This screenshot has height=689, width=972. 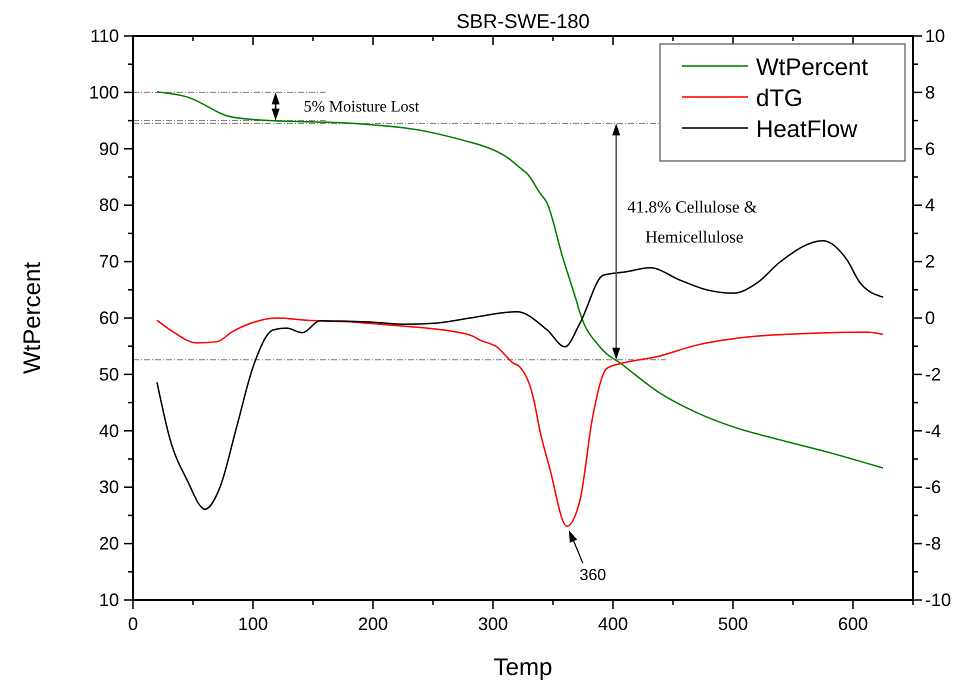 I want to click on x-tick-label: 300, so click(x=493, y=624).